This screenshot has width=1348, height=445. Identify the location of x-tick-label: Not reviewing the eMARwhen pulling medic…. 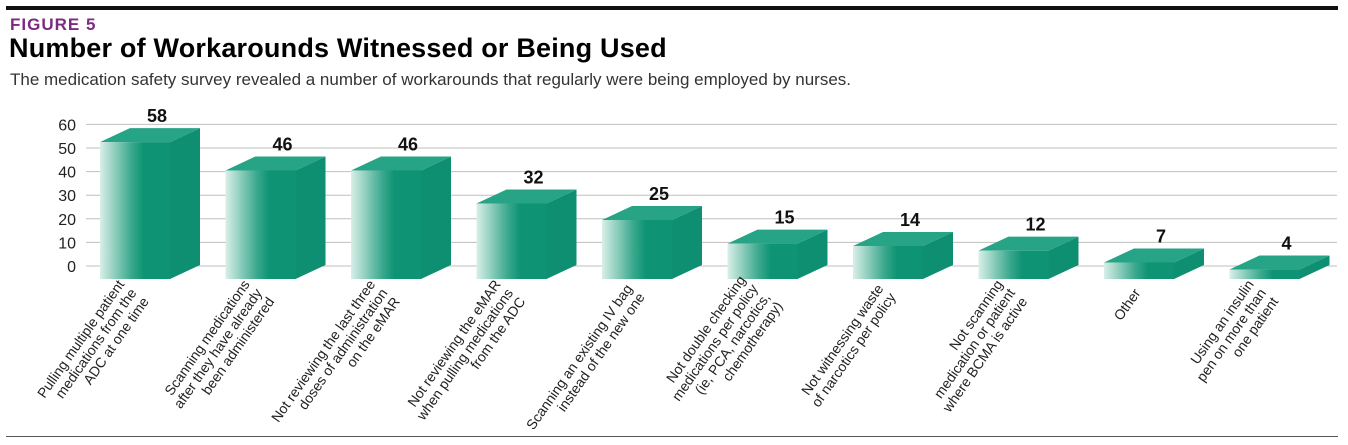
(464, 354).